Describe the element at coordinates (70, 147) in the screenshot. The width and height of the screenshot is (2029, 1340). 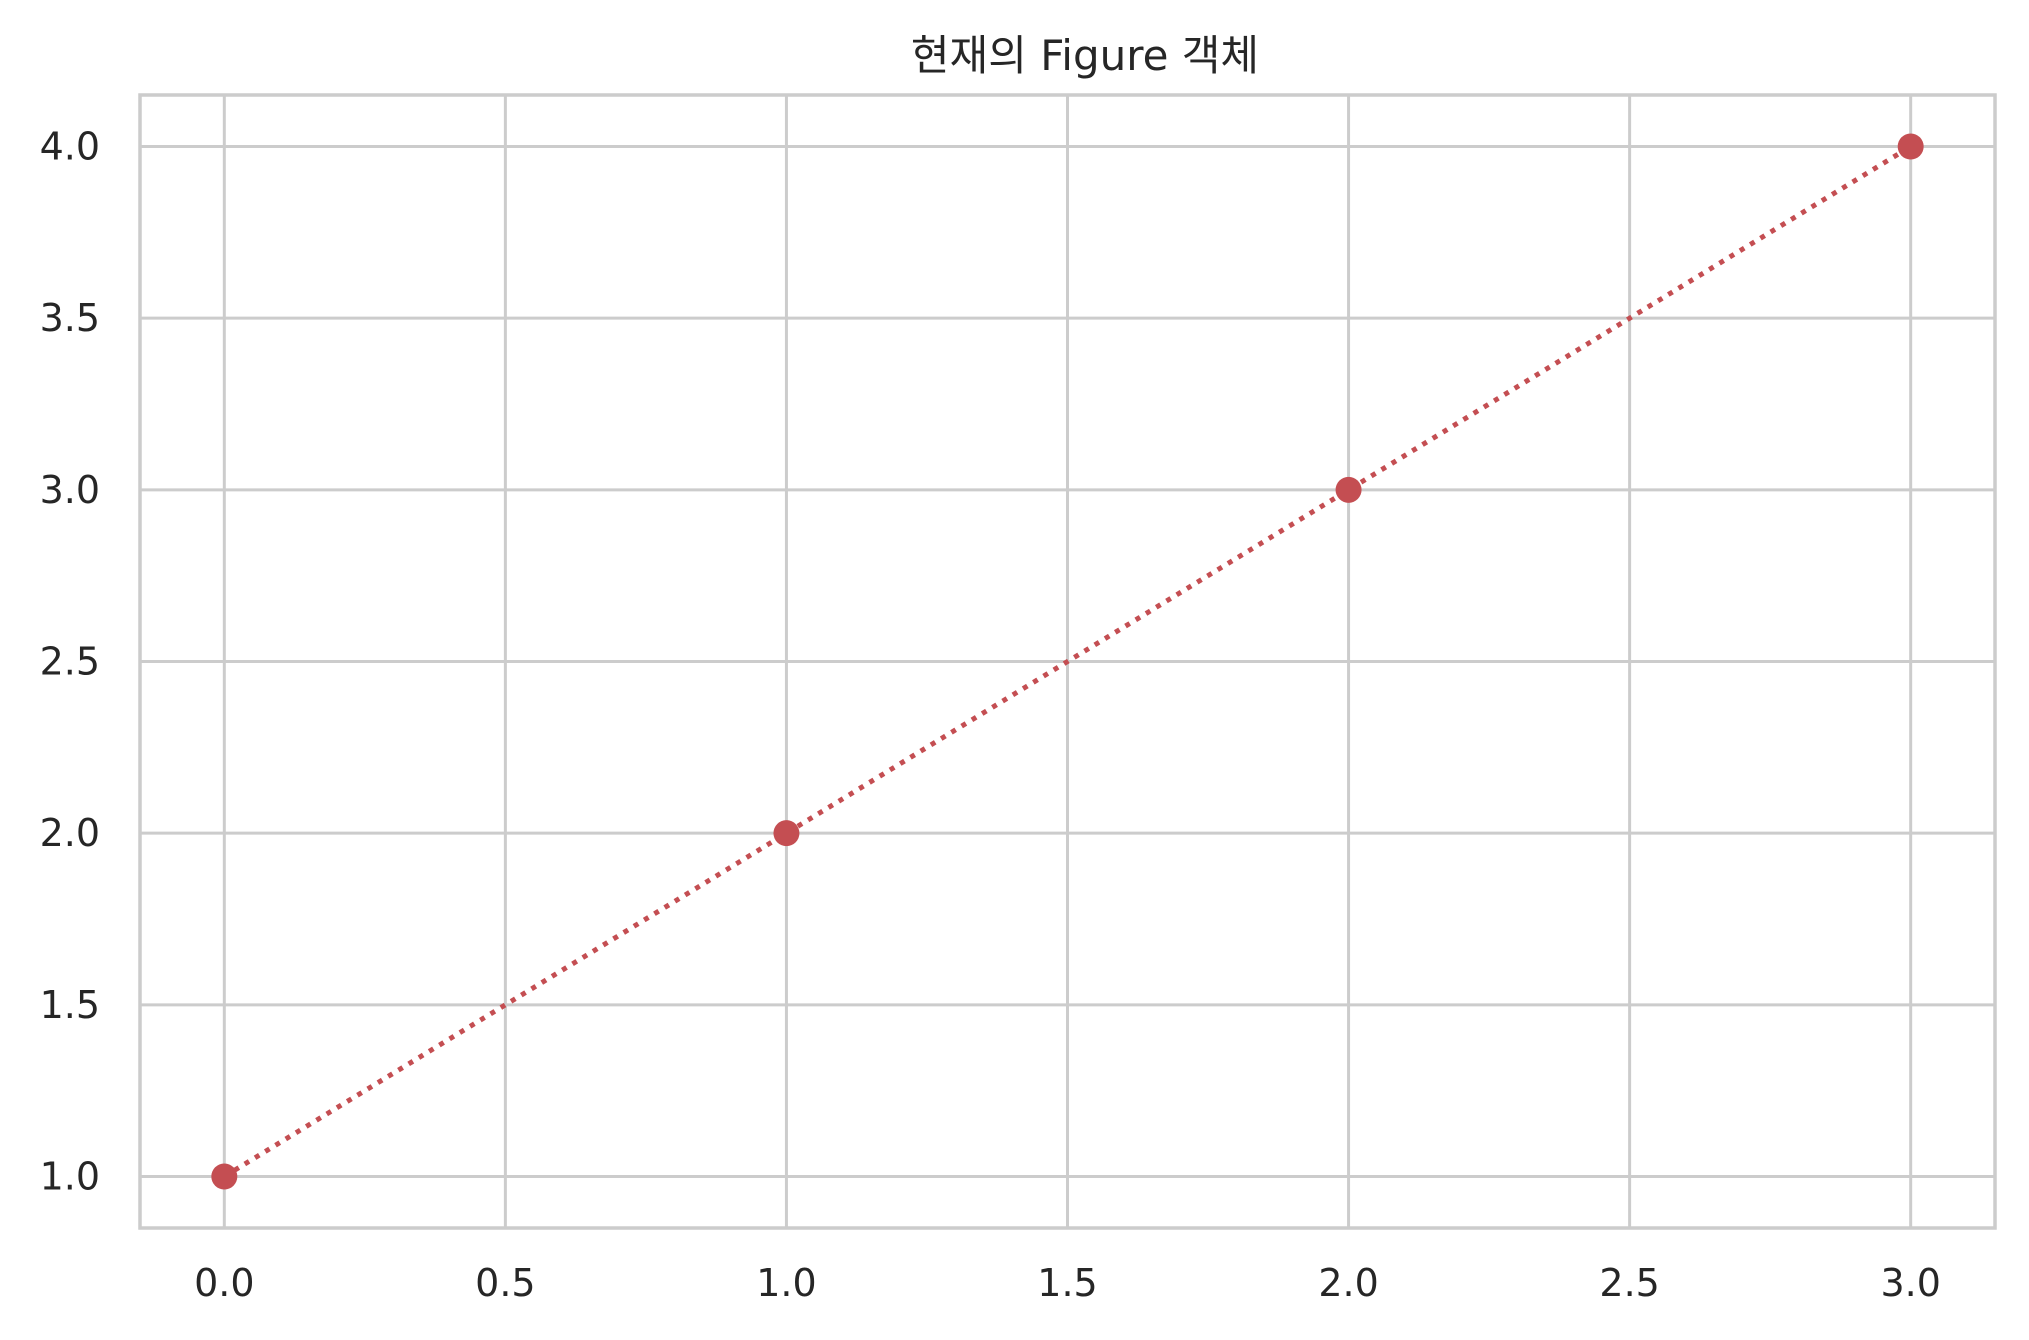
I see `y-tick-label: 4.0` at that location.